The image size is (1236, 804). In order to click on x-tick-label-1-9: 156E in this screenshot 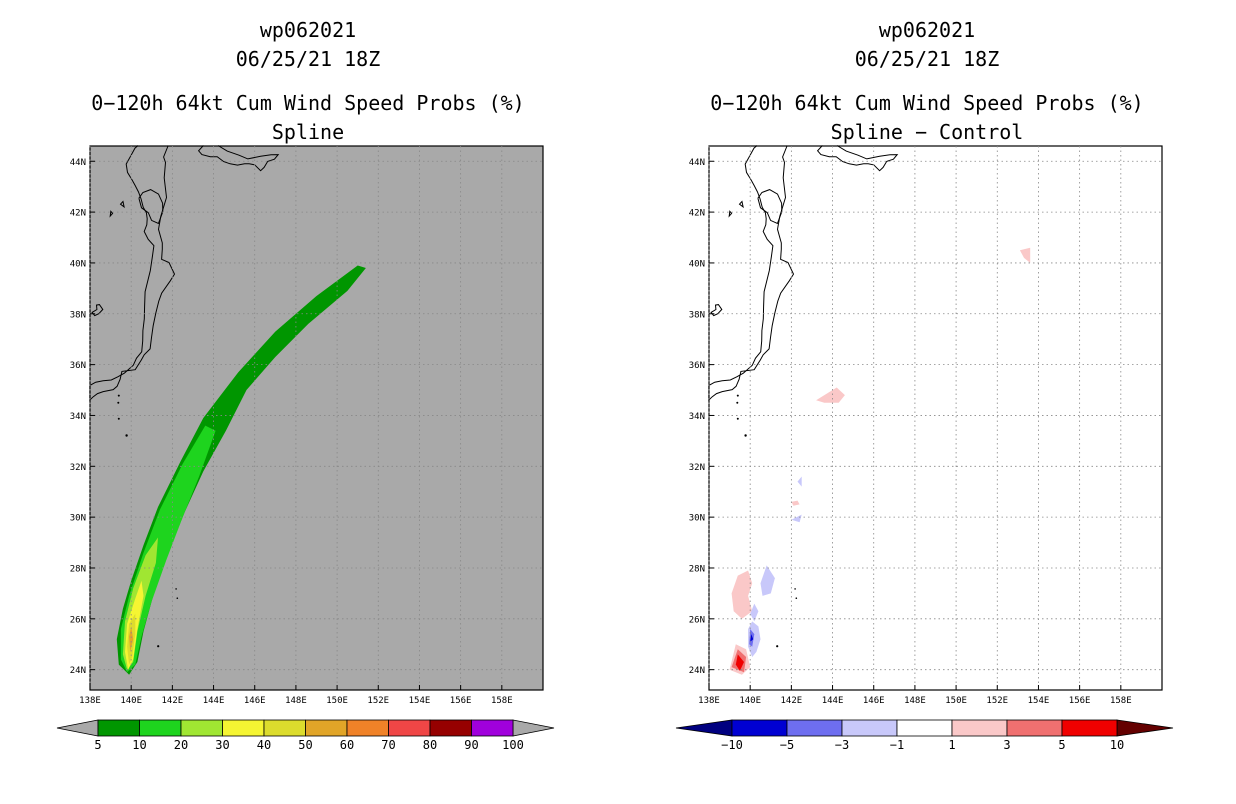, I will do `click(1080, 701)`.